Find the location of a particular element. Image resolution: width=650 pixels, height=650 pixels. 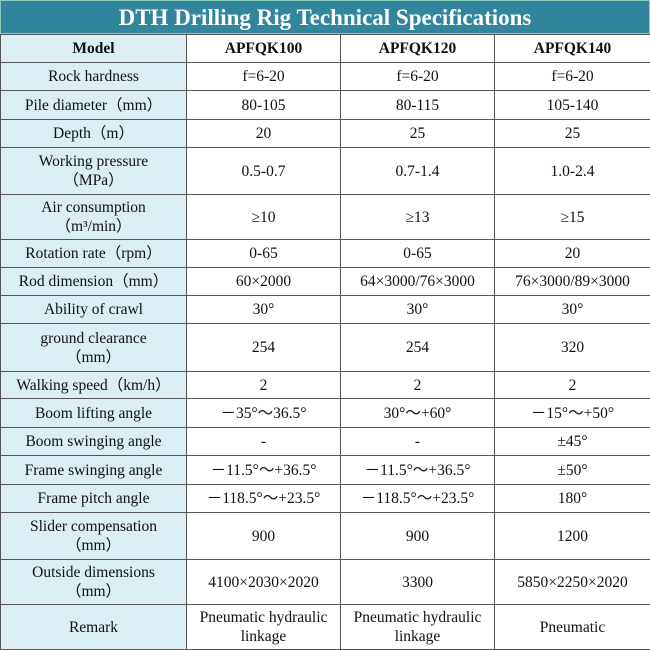

cell: APFQK100 is located at coordinates (263, 48).